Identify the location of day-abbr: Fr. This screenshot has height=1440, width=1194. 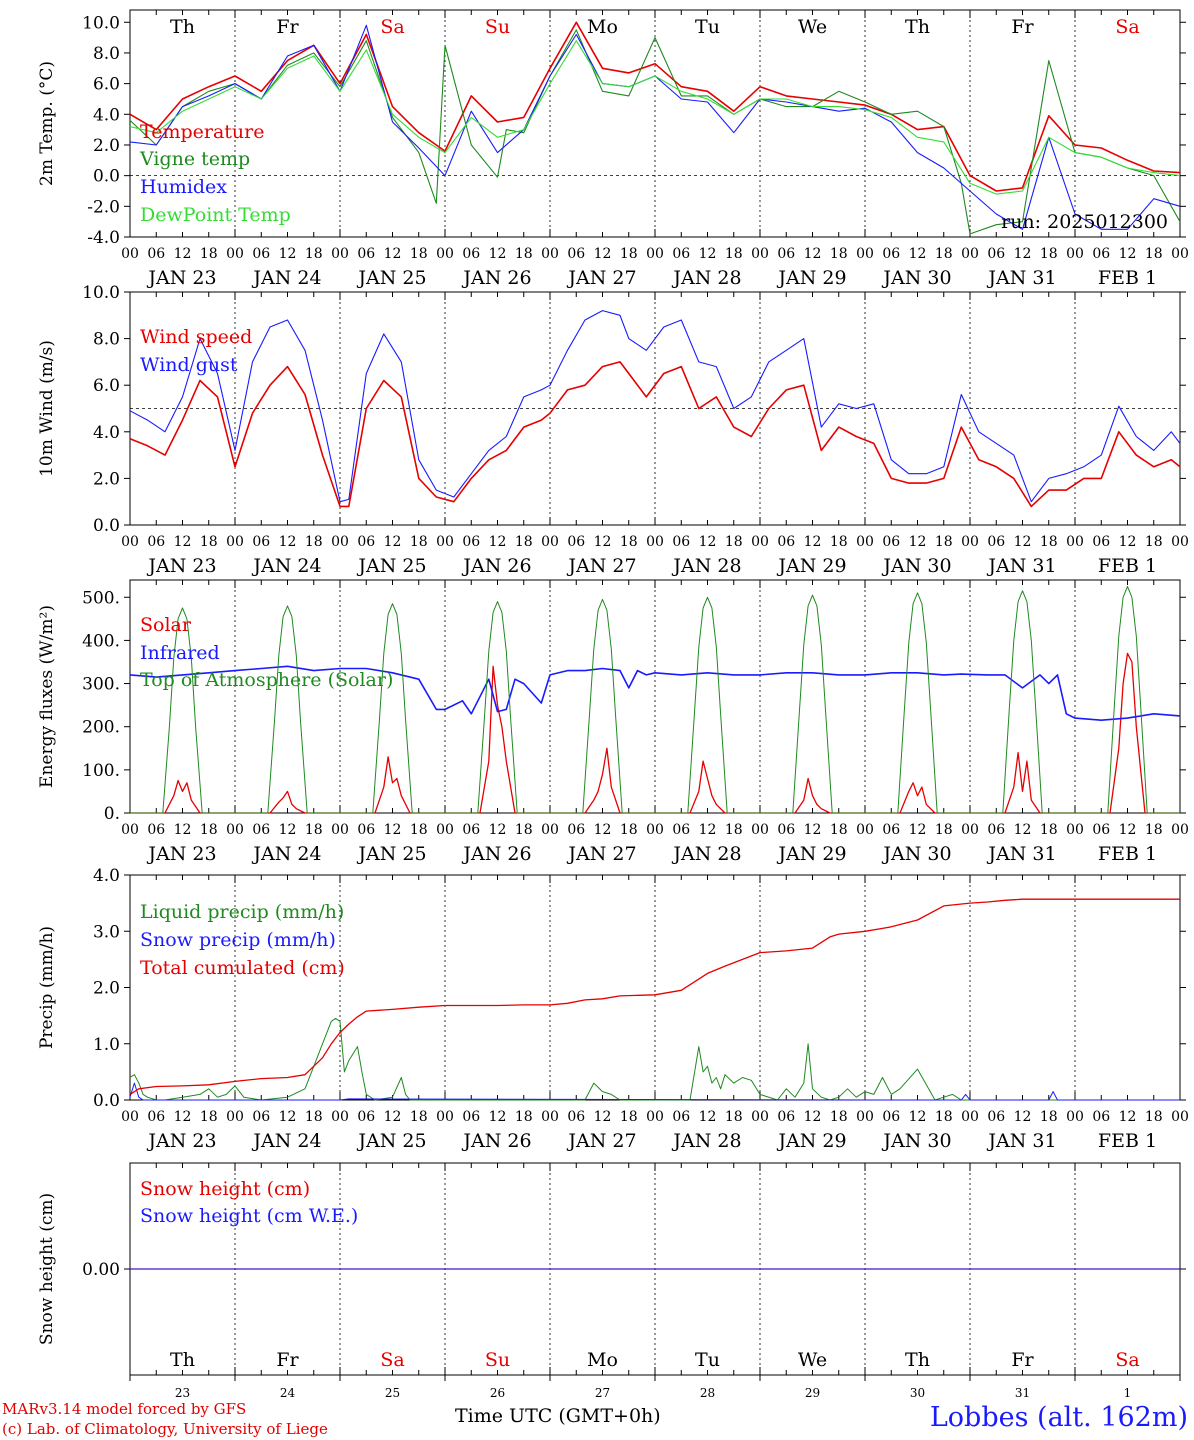
(1022, 27).